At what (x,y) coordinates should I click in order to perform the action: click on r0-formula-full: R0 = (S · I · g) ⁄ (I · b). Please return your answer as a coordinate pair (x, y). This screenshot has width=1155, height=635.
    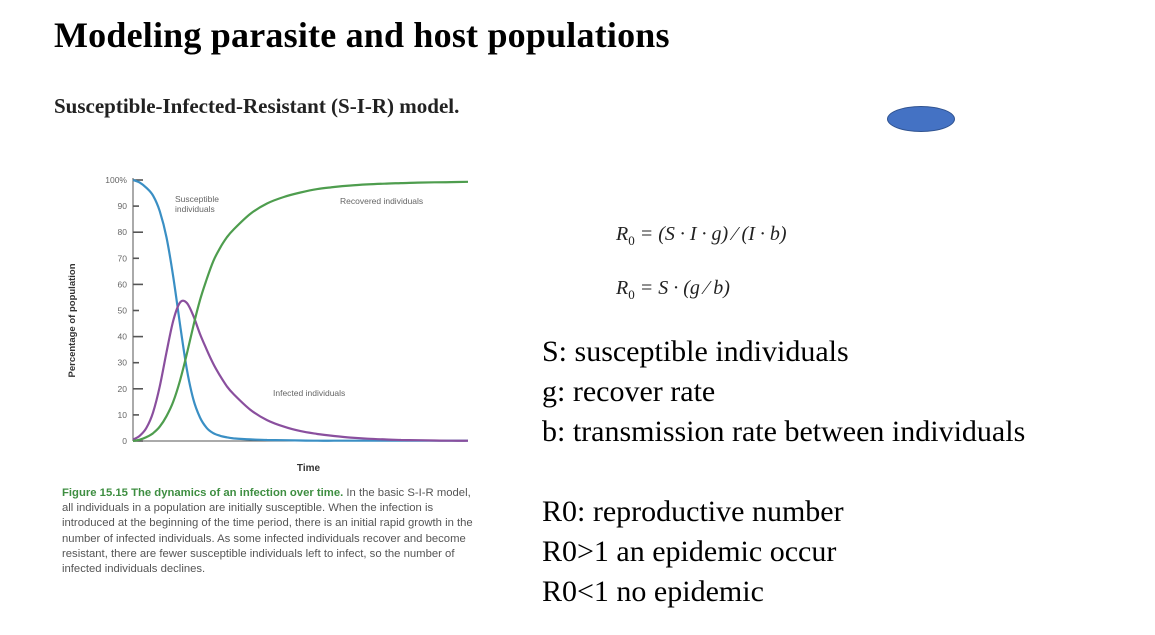
    Looking at the image, I should click on (701, 236).